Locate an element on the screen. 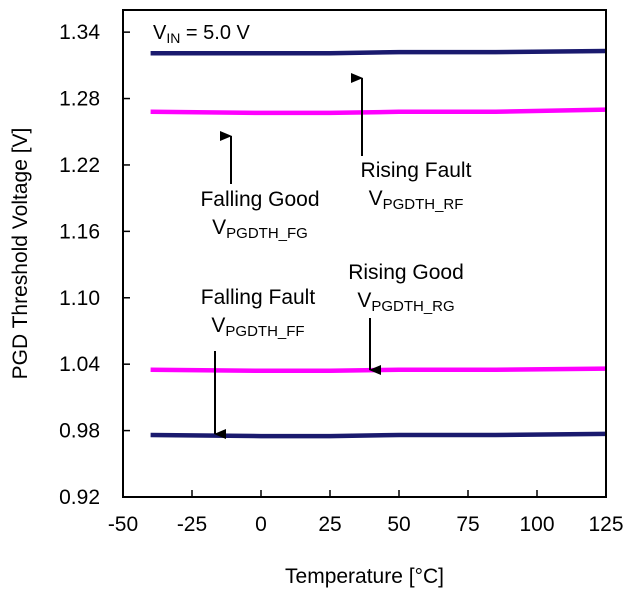  x-tick-label: 25 is located at coordinates (329, 524).